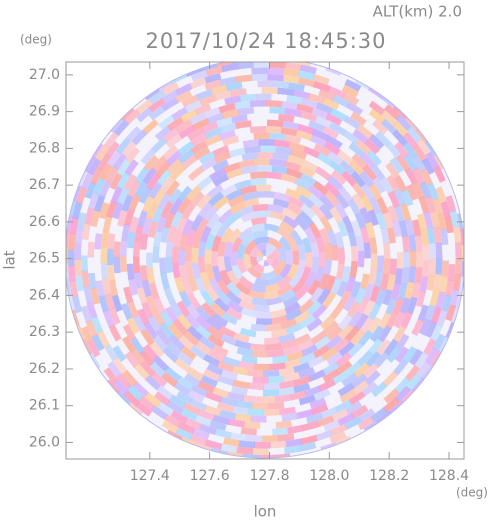 The height and width of the screenshot is (521, 491). What do you see at coordinates (44, 148) in the screenshot?
I see `y-tick-label: 26.8` at bounding box center [44, 148].